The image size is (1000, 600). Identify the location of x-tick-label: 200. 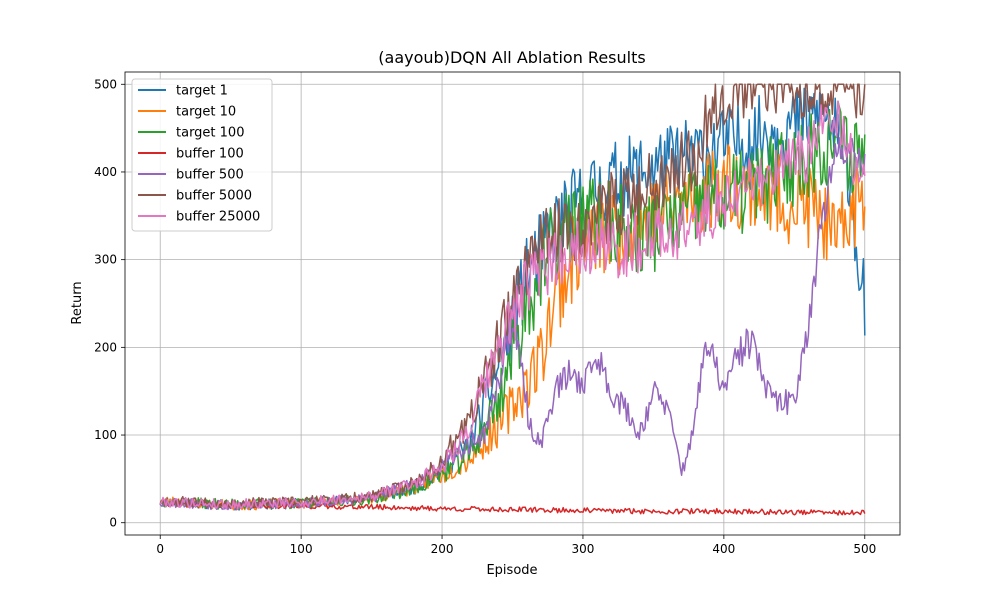
(442, 549).